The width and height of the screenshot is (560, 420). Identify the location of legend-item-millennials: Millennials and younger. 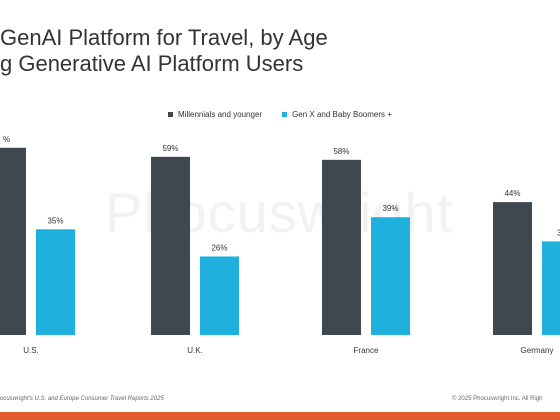
(215, 114).